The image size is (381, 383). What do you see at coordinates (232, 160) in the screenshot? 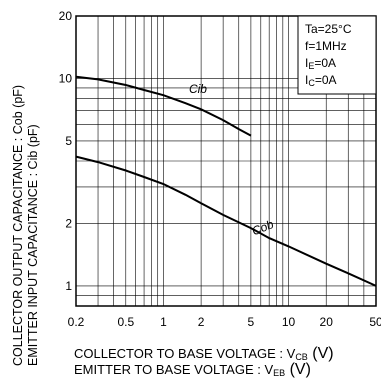
I see `curve-labels: Cib Cob` at bounding box center [232, 160].